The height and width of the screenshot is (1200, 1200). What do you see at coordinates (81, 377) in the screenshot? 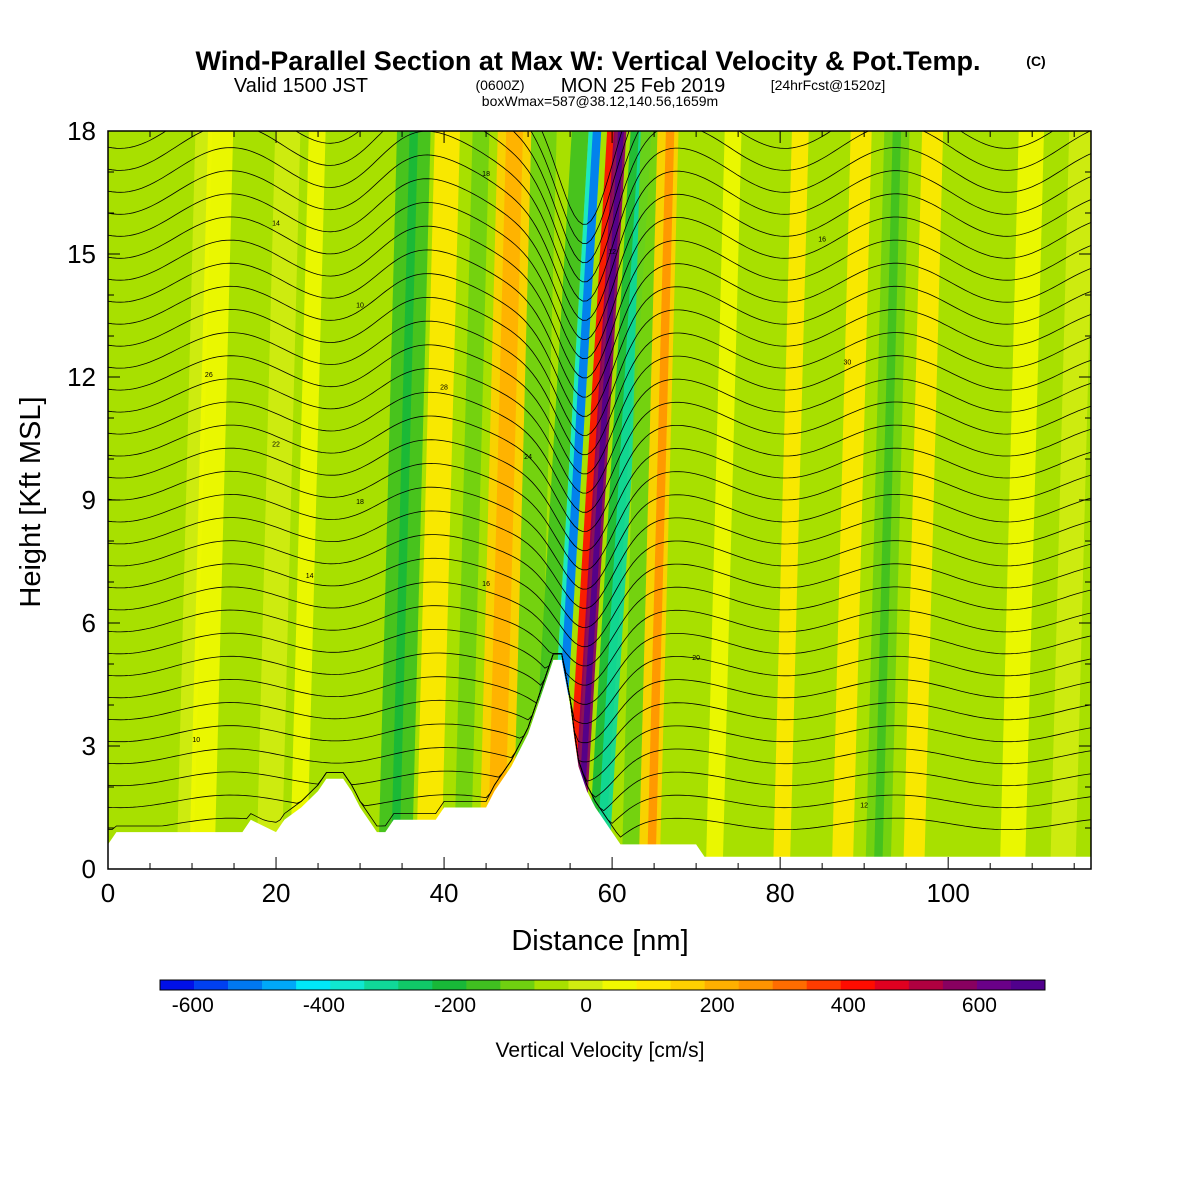
I see `y-tick-label: 12` at bounding box center [81, 377].